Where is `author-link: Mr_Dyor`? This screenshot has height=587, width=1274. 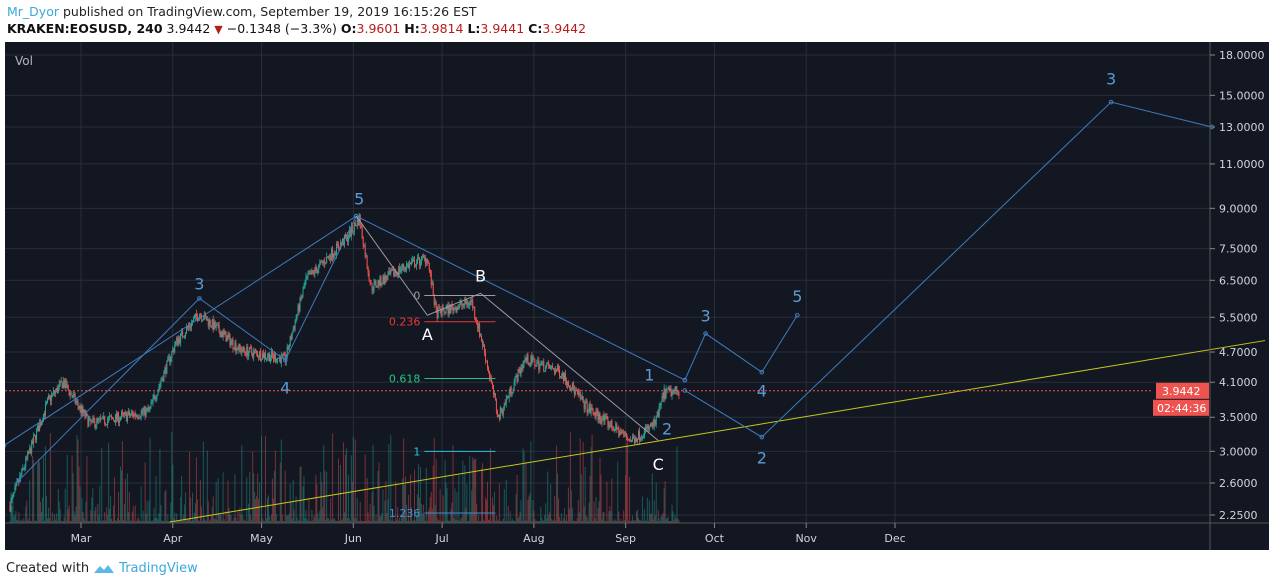 author-link: Mr_Dyor is located at coordinates (33, 11).